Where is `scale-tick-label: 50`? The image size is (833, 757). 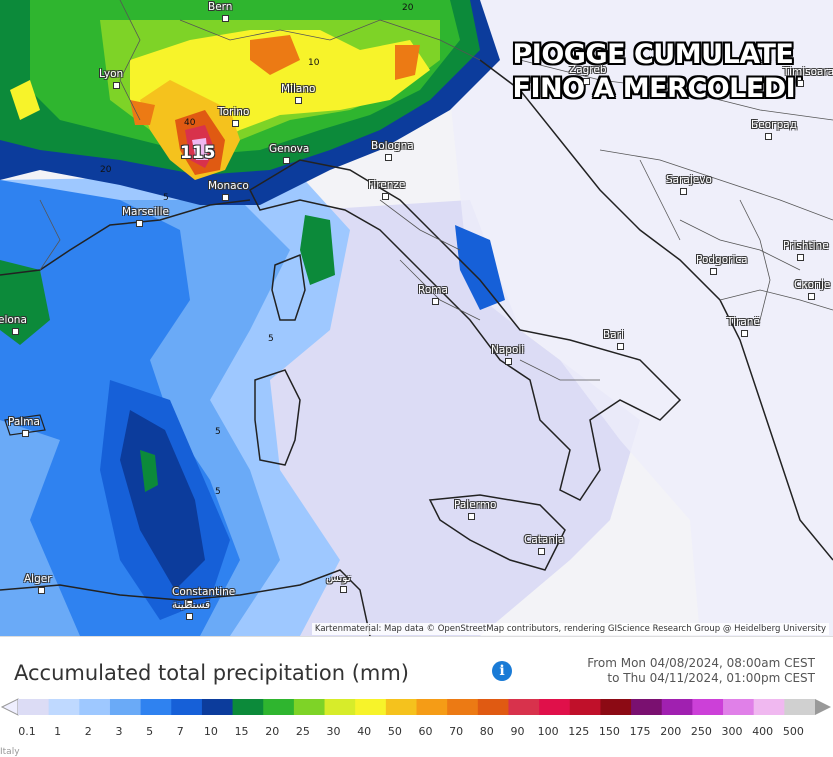
scale-tick-label: 50 is located at coordinates (394, 731).